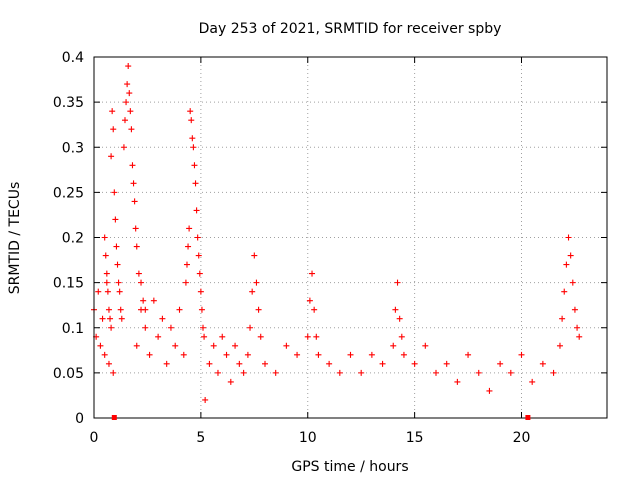 This screenshot has width=640, height=480. Describe the element at coordinates (68, 103) in the screenshot. I see `y-tick-label: 0.35` at that location.